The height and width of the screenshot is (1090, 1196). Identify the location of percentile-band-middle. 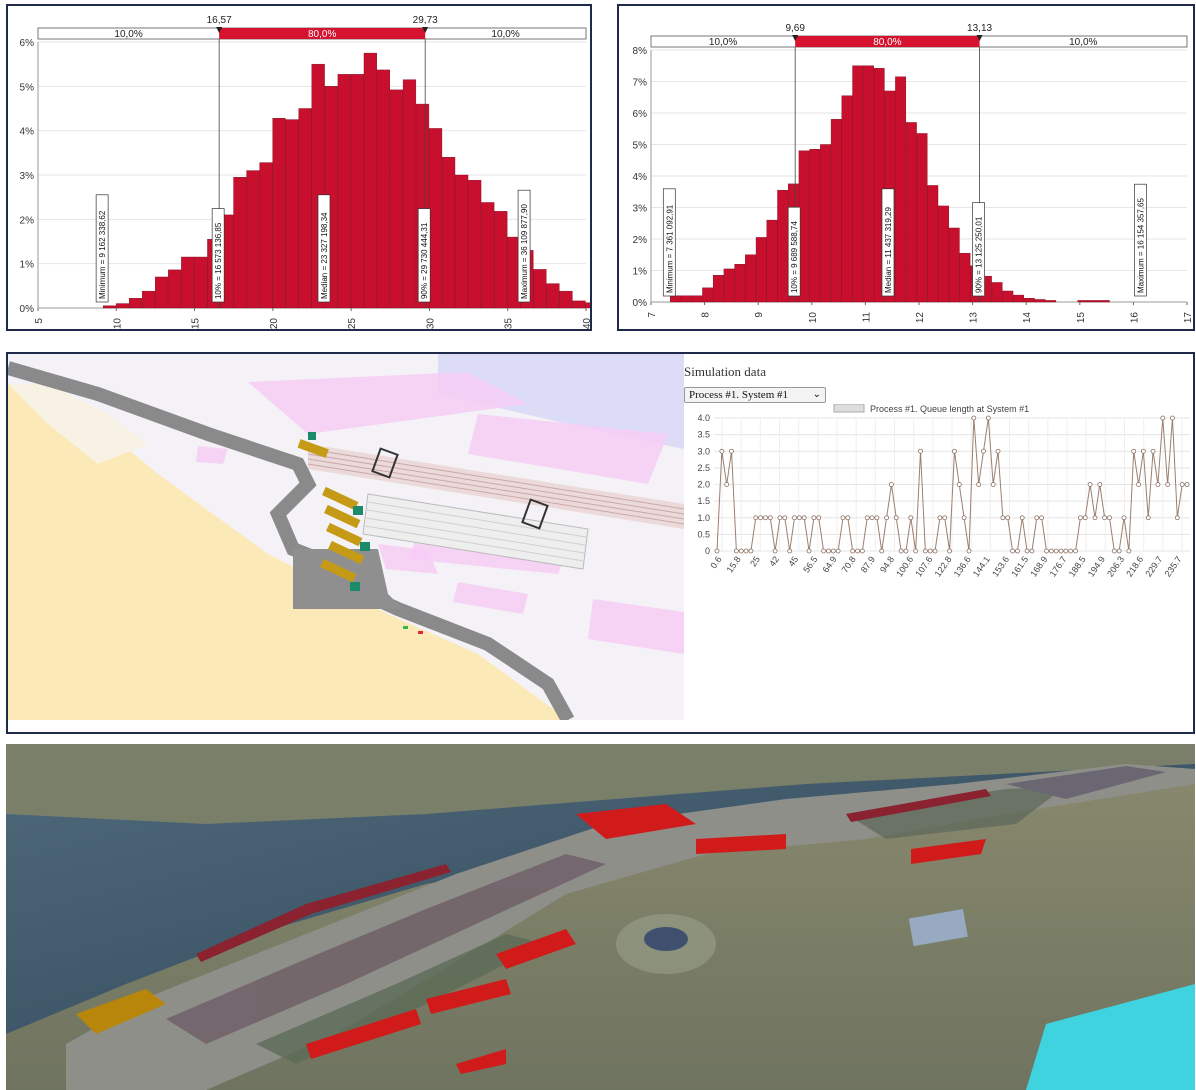
(322, 33).